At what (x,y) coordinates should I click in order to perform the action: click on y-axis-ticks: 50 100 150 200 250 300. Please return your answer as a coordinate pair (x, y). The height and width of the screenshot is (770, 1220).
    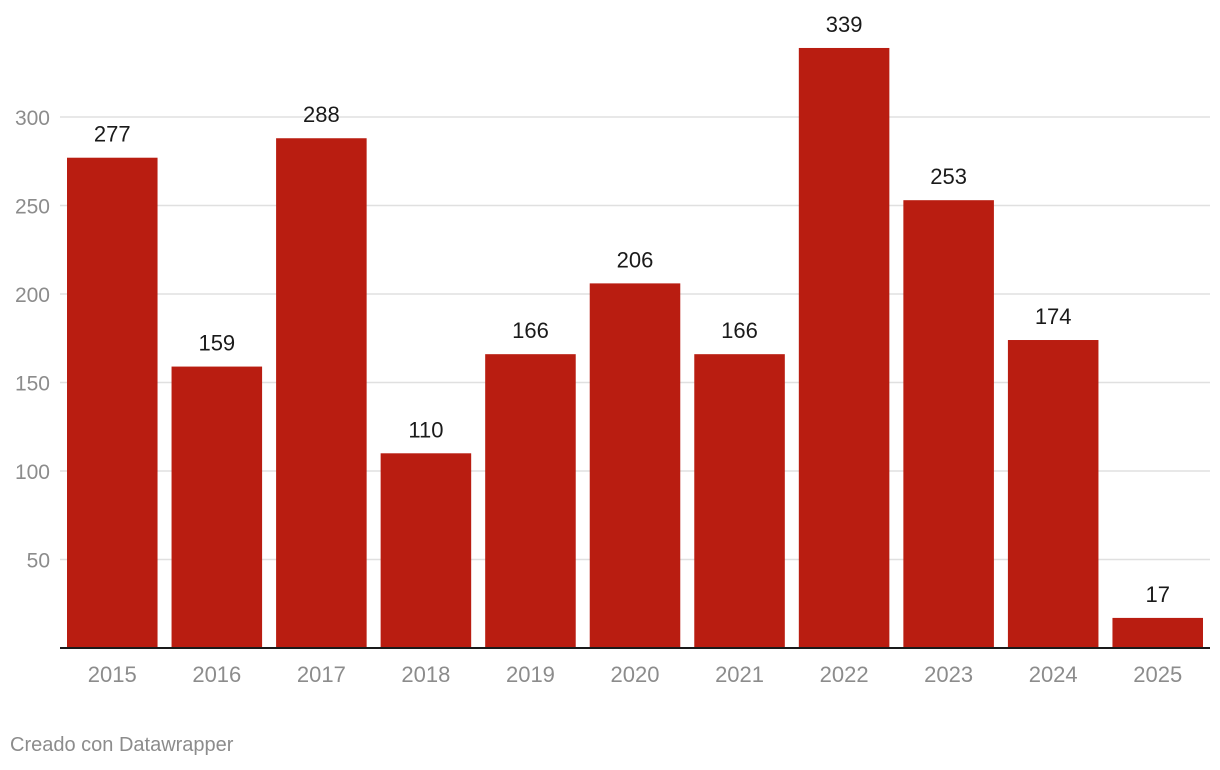
    Looking at the image, I should click on (32, 340).